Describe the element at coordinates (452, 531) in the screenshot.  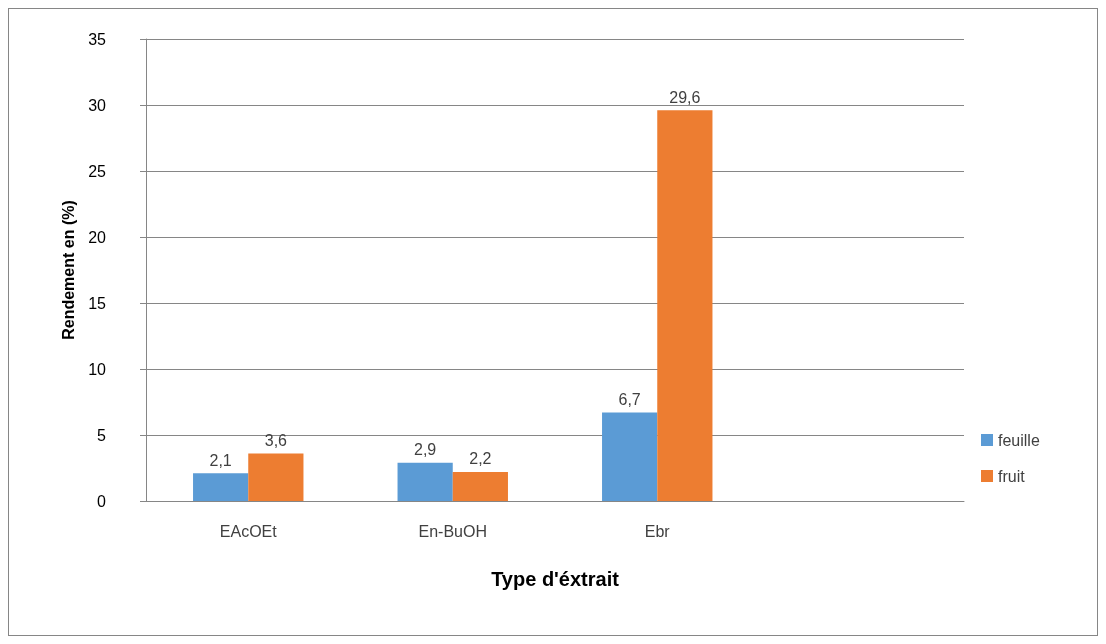
I see `x-tick-label: En-BuOH` at that location.